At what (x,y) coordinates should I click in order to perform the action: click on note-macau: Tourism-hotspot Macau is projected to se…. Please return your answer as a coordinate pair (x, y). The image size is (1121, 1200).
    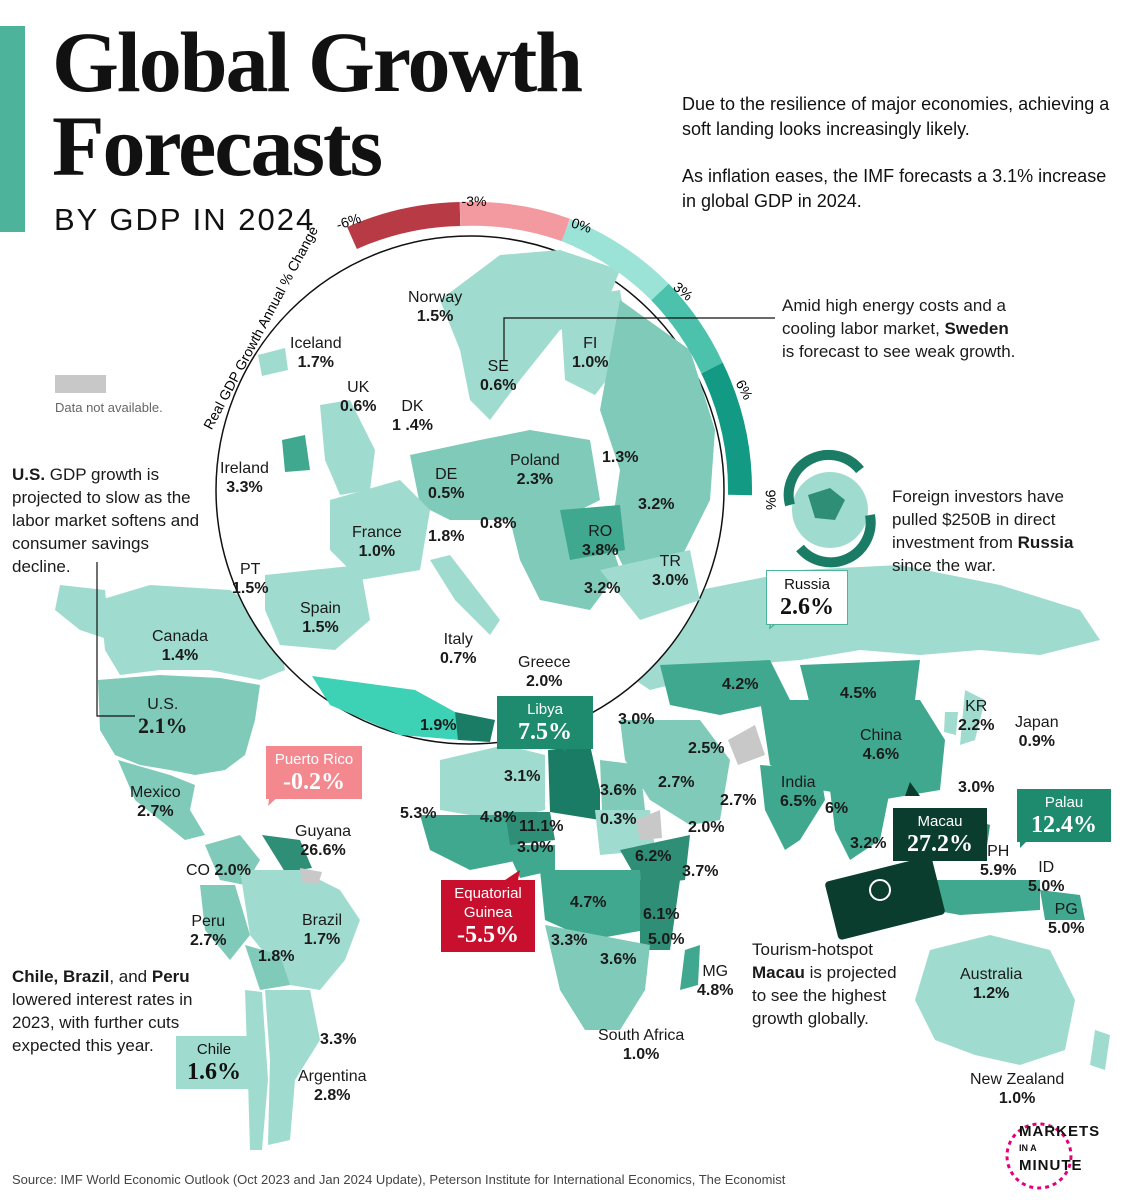
    Looking at the image, I should click on (824, 984).